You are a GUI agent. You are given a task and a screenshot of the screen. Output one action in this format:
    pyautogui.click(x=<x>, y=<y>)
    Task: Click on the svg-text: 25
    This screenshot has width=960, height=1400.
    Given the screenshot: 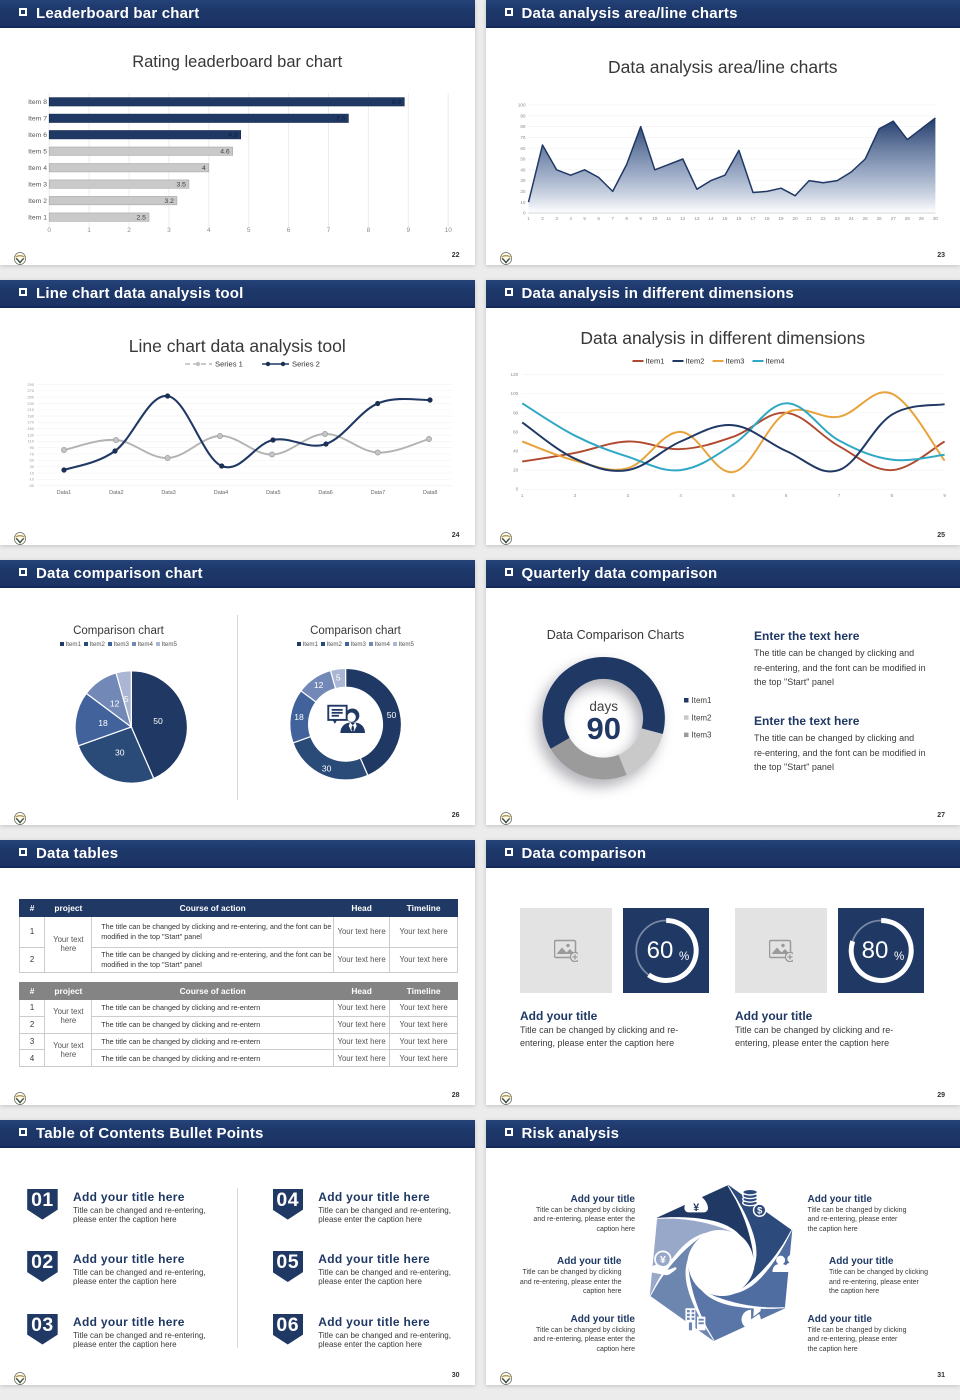 What is the action you would take?
    pyautogui.click(x=865, y=218)
    